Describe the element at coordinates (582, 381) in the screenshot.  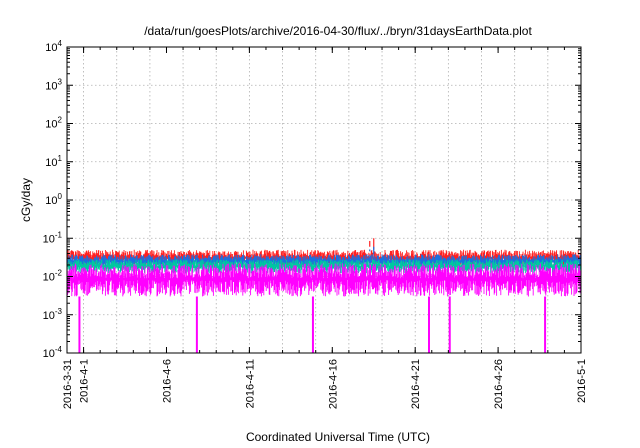
I see `x-tick-label: 2016-5-1` at that location.